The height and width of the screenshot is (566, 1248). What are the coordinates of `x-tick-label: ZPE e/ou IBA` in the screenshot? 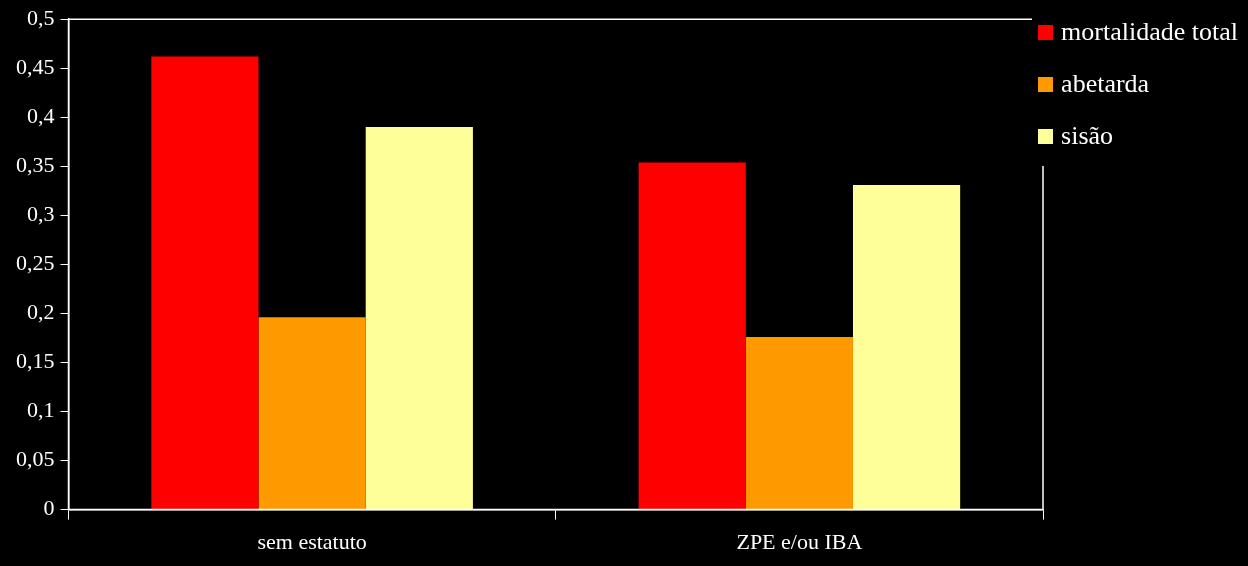 It's located at (799, 541).